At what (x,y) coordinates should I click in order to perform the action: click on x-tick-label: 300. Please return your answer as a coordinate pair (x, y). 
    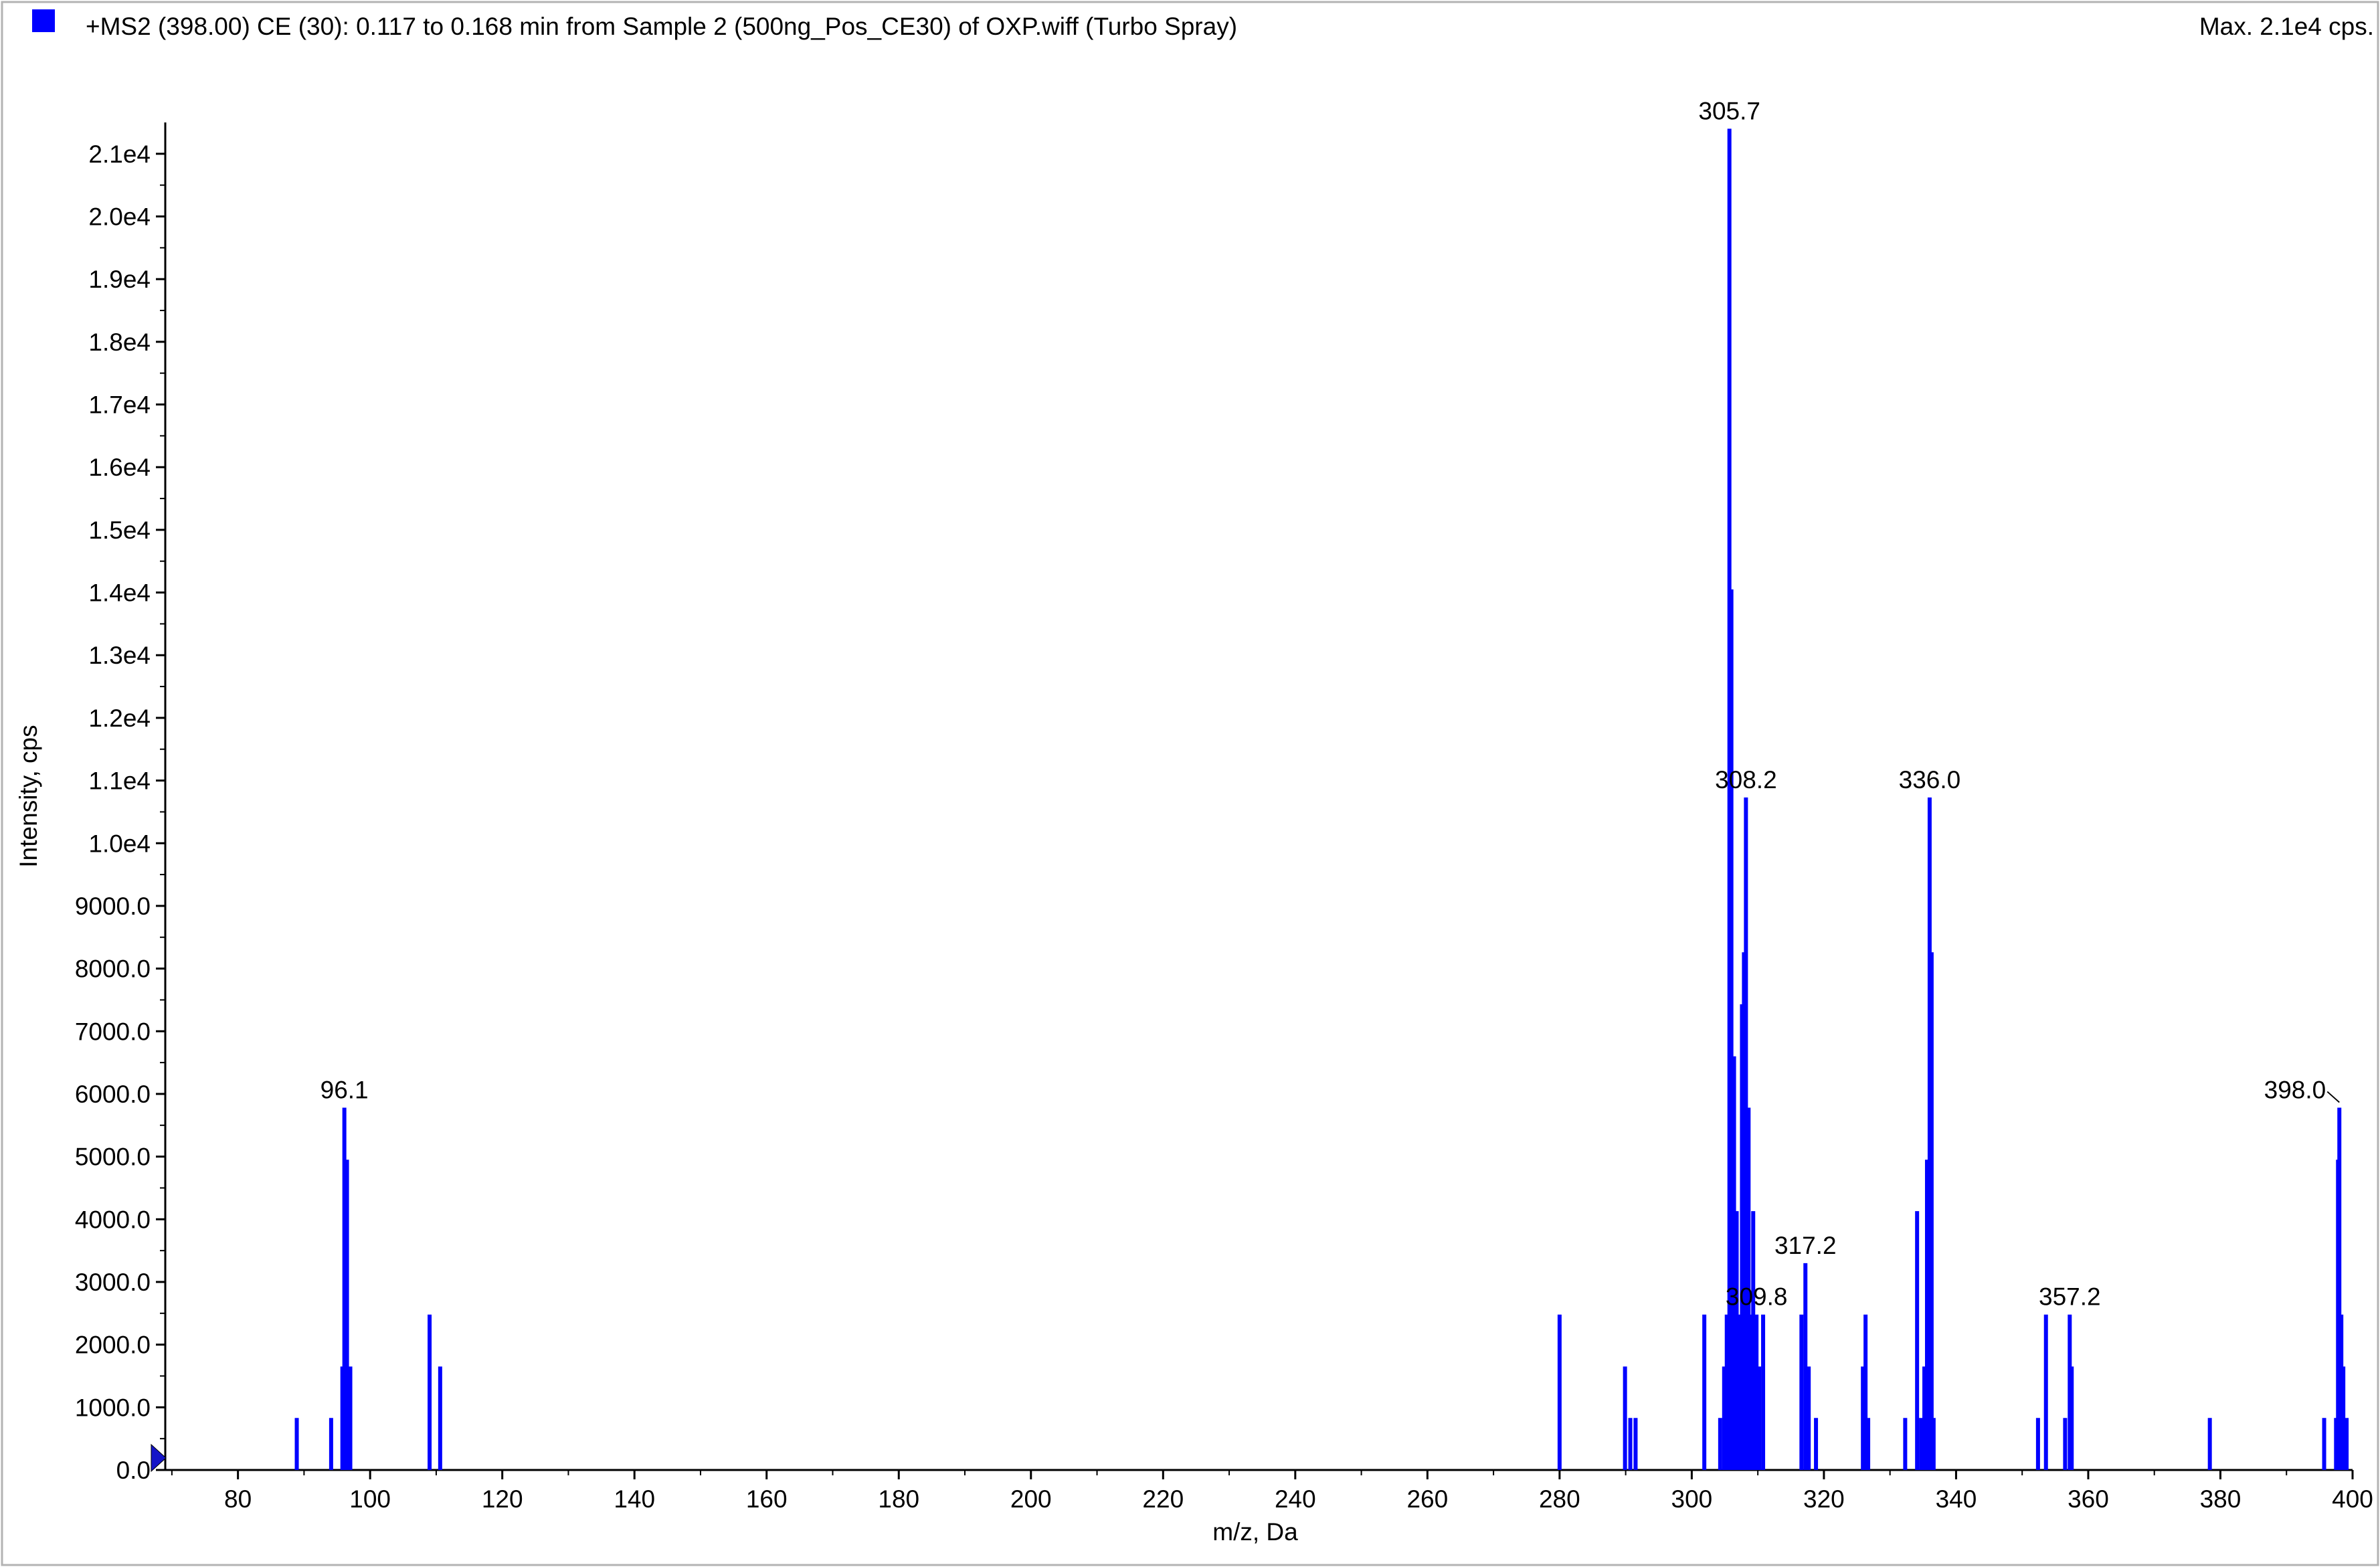
    Looking at the image, I should click on (1692, 1499).